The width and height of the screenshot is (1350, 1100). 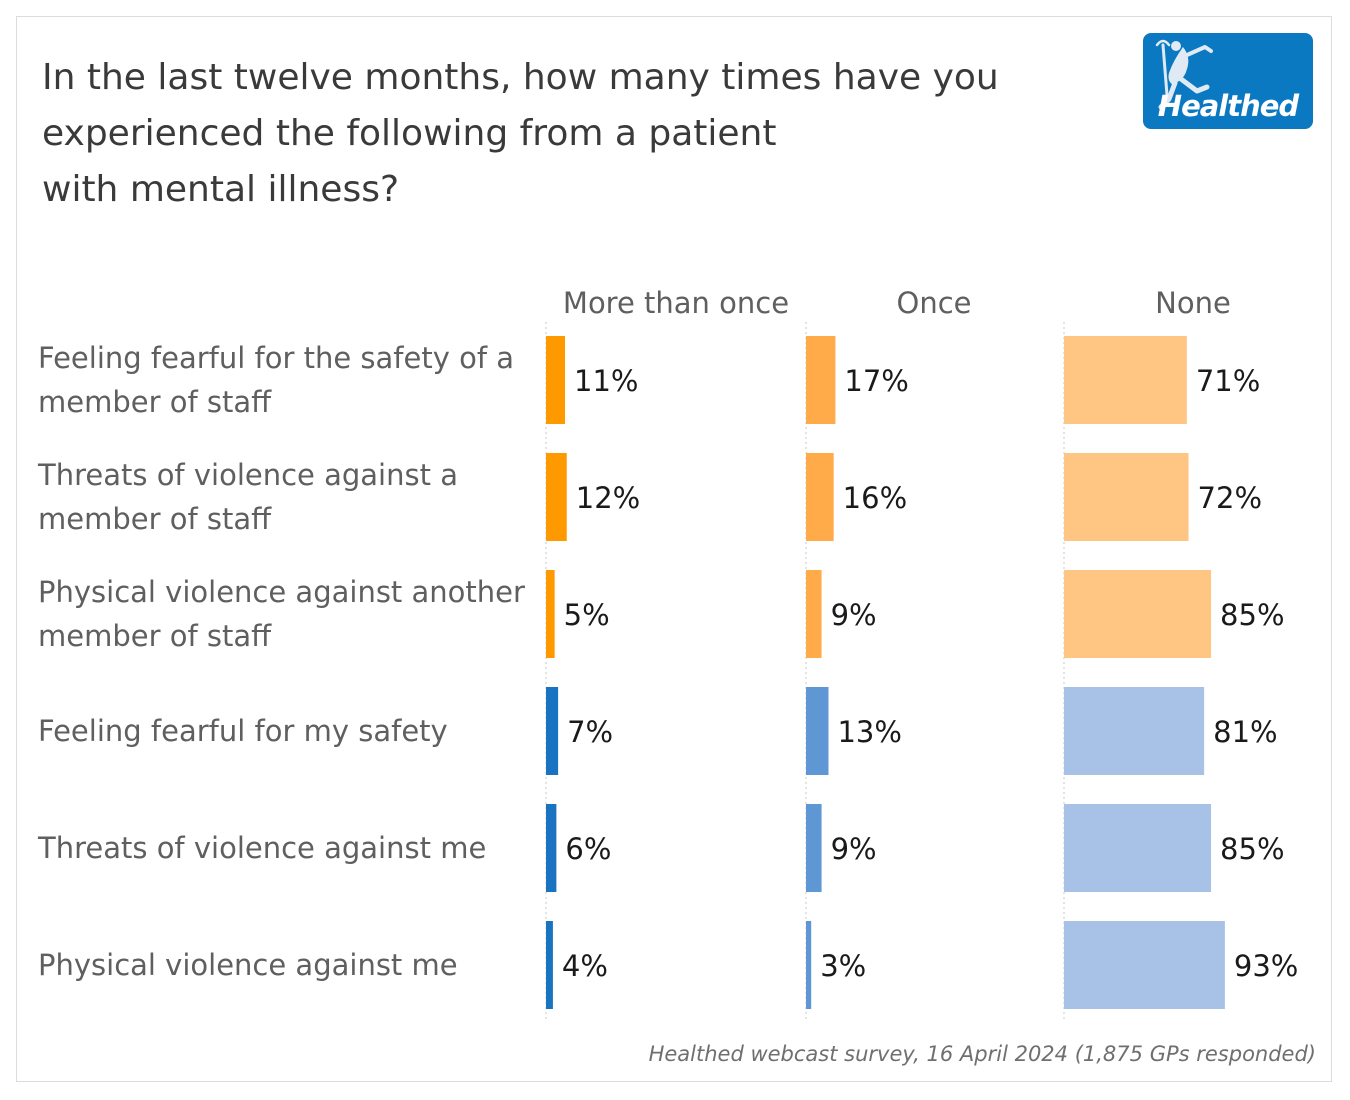 What do you see at coordinates (1126, 497) in the screenshot?
I see `bar-row2-none` at bounding box center [1126, 497].